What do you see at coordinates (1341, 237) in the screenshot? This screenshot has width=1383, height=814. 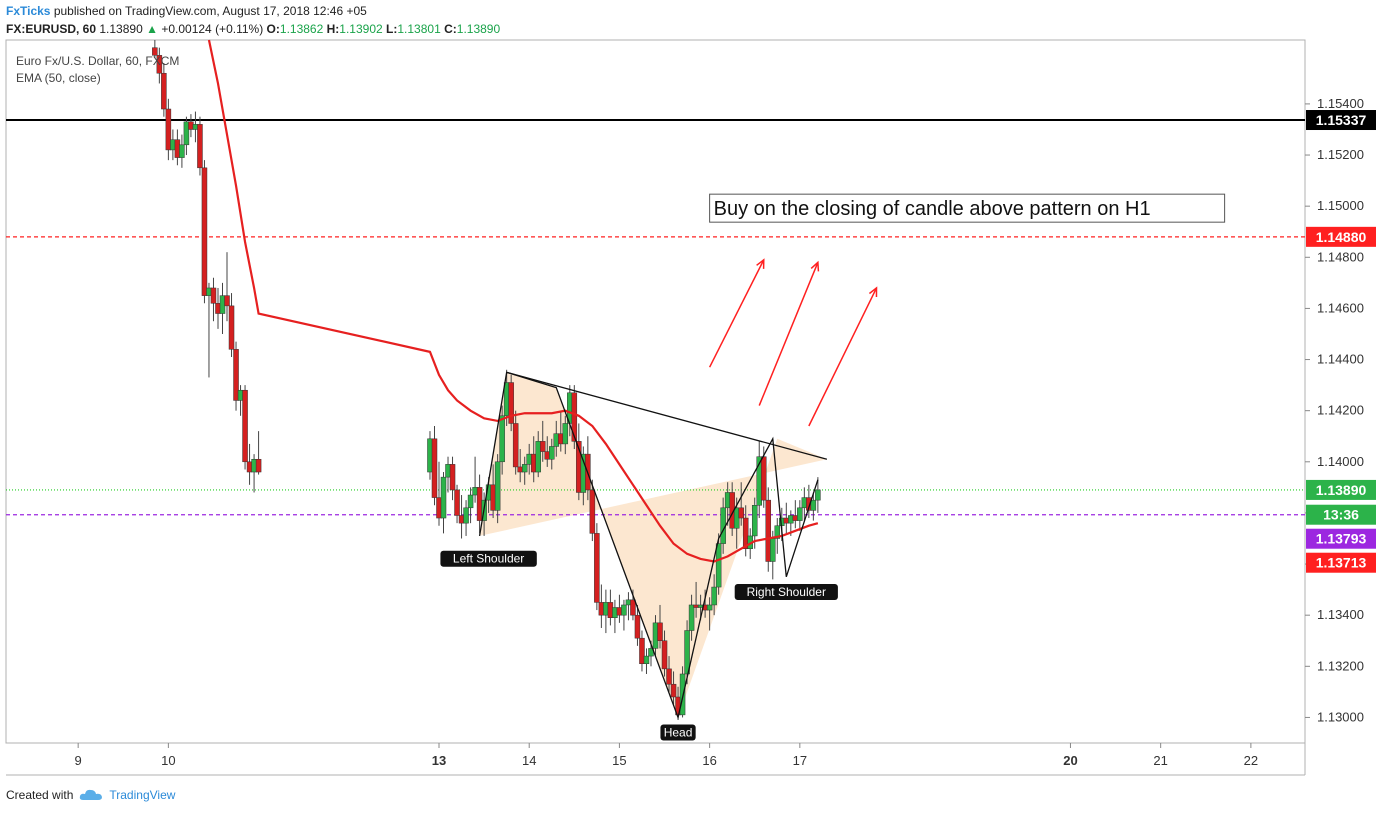 I see `price-badge-red-dashed: 1.14880` at bounding box center [1341, 237].